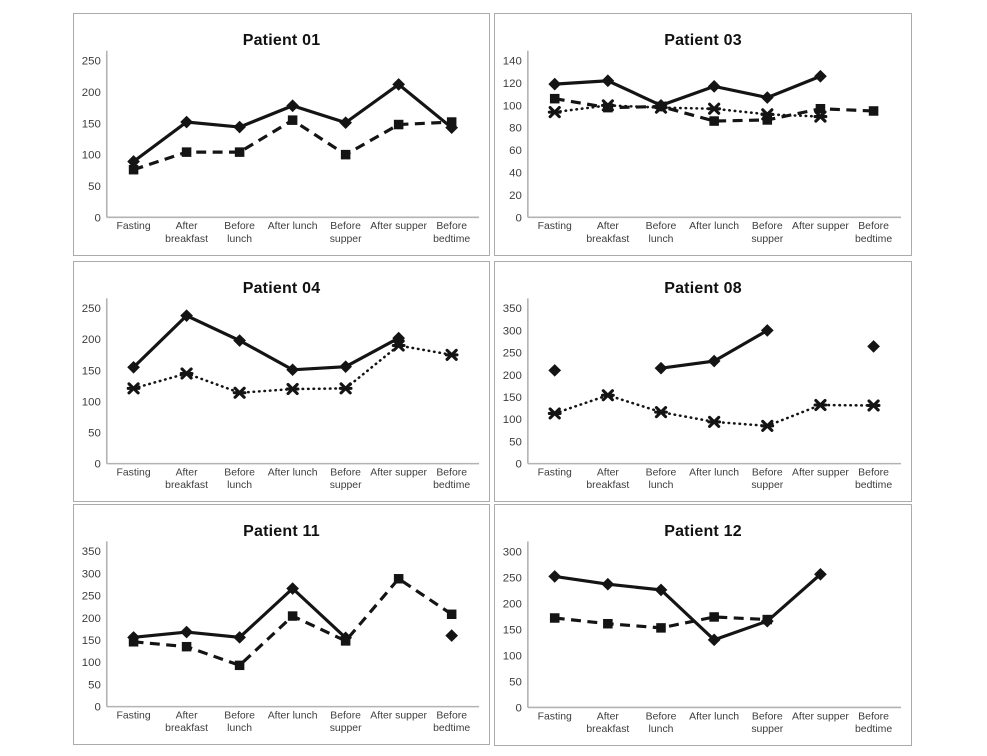 The height and width of the screenshot is (756, 987). I want to click on y-tick-label: 120, so click(512, 84).